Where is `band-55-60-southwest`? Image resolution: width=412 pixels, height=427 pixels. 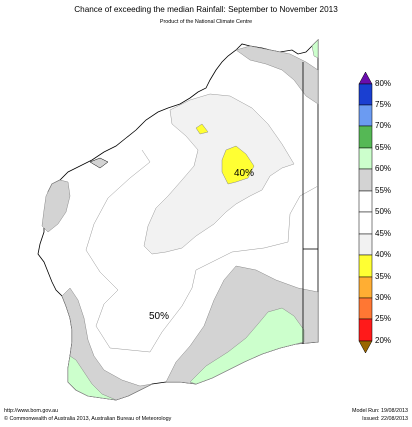 band-55-60-southwest is located at coordinates (107, 344).